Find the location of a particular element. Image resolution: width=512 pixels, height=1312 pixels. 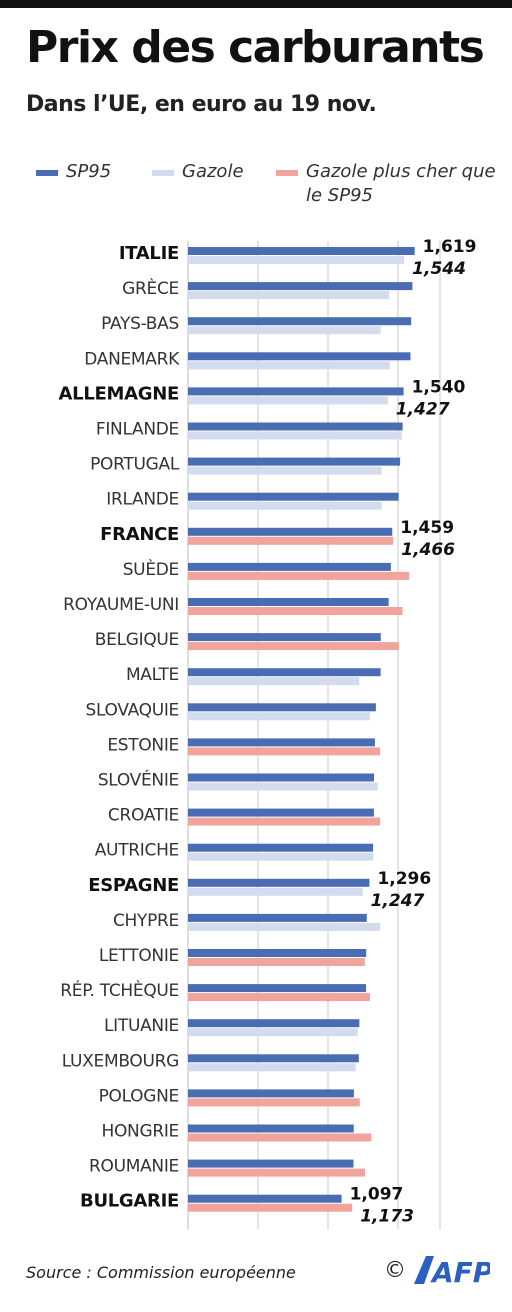

category-label: ESPAGNE is located at coordinates (133, 885).